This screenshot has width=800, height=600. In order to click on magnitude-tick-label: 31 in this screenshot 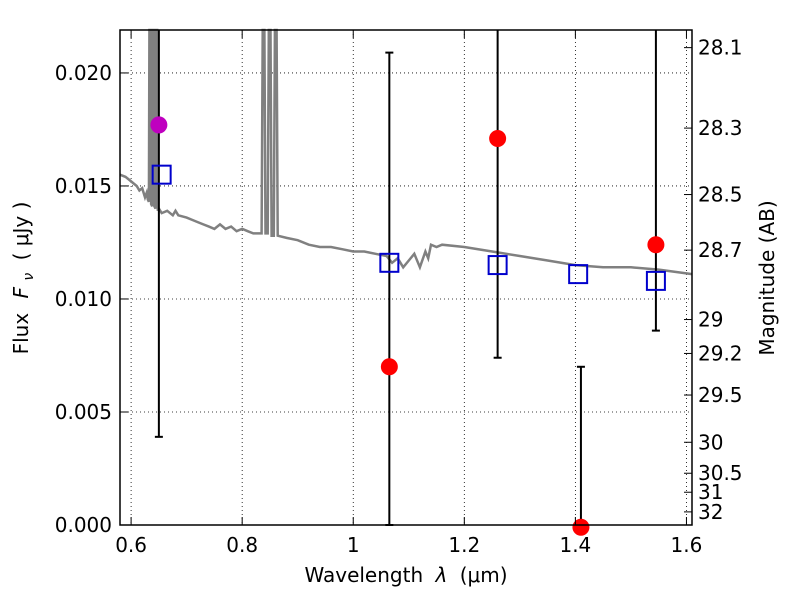, I will do `click(710, 492)`.